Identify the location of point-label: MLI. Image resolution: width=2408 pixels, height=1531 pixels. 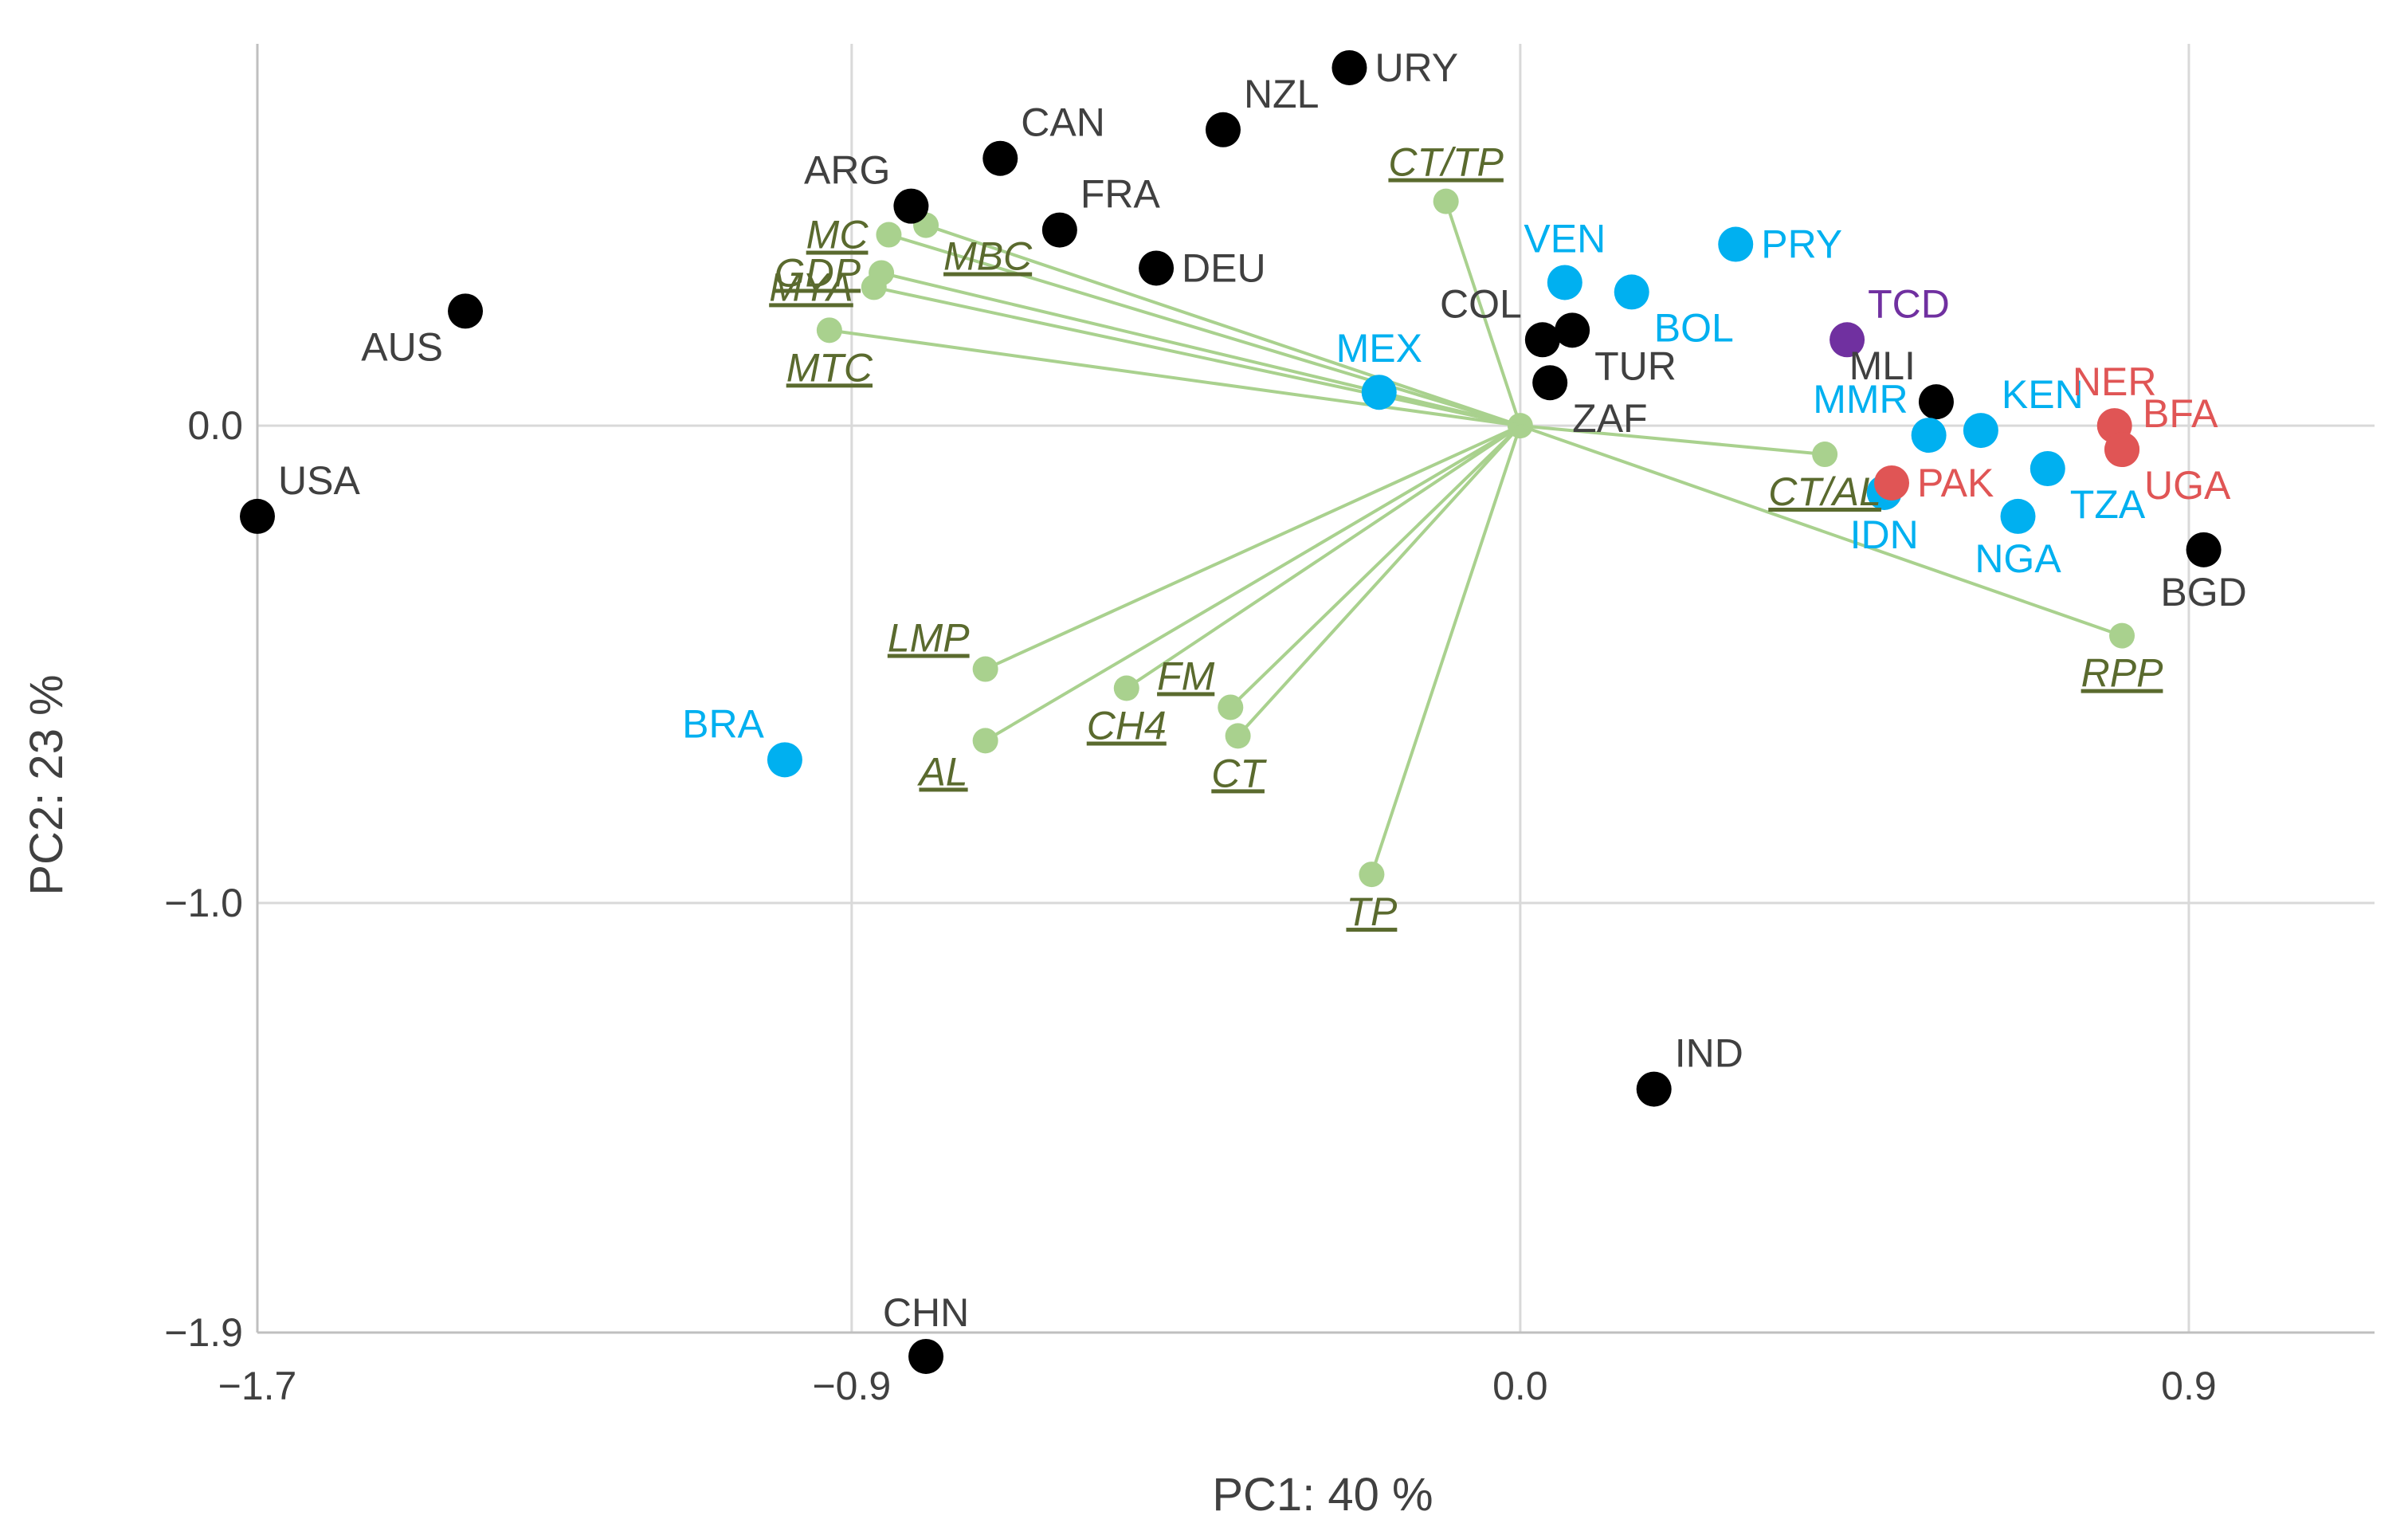
(1882, 365).